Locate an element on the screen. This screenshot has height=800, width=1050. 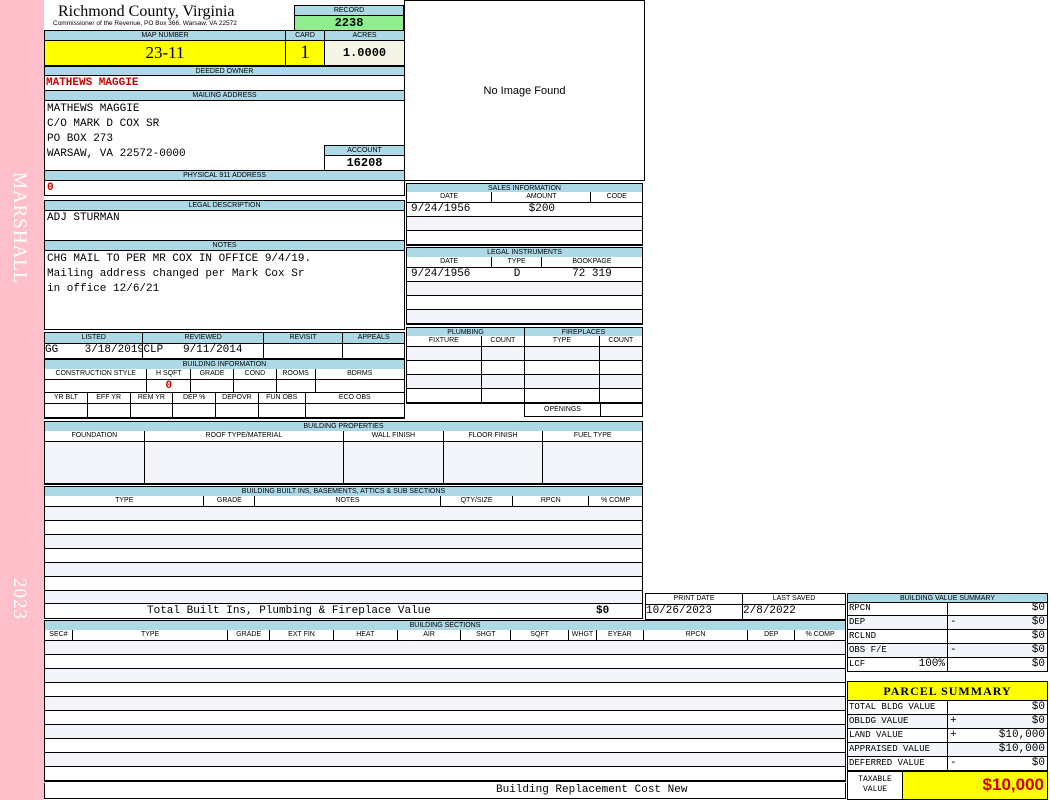
table-header-row: DATE TYPE BOOKPAGE is located at coordinates (524, 262).